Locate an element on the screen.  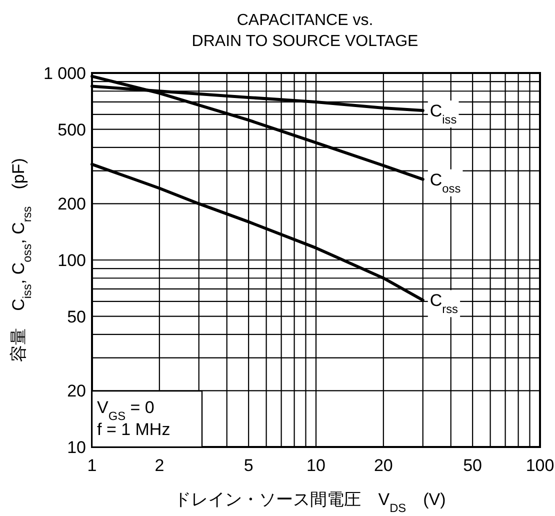
x-tick-label: 50 is located at coordinates (472, 465).